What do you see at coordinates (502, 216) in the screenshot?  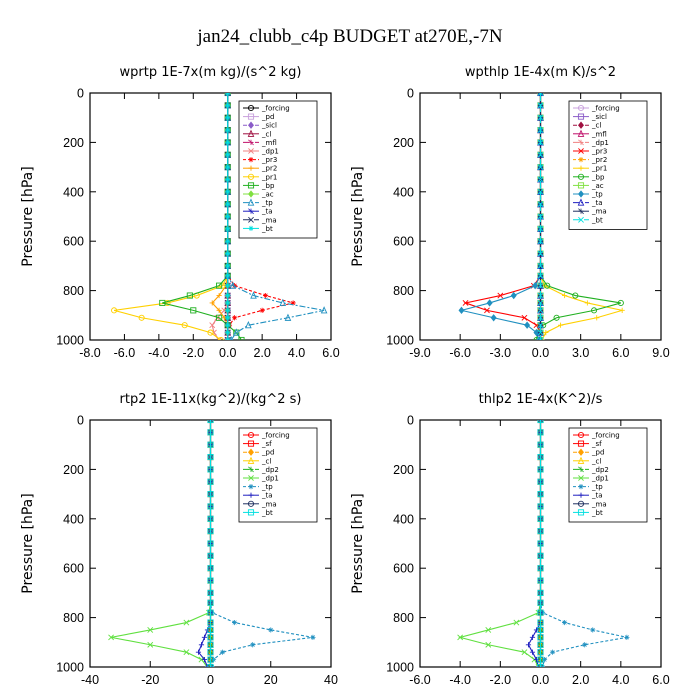 I see `series-line-pr3` at bounding box center [502, 216].